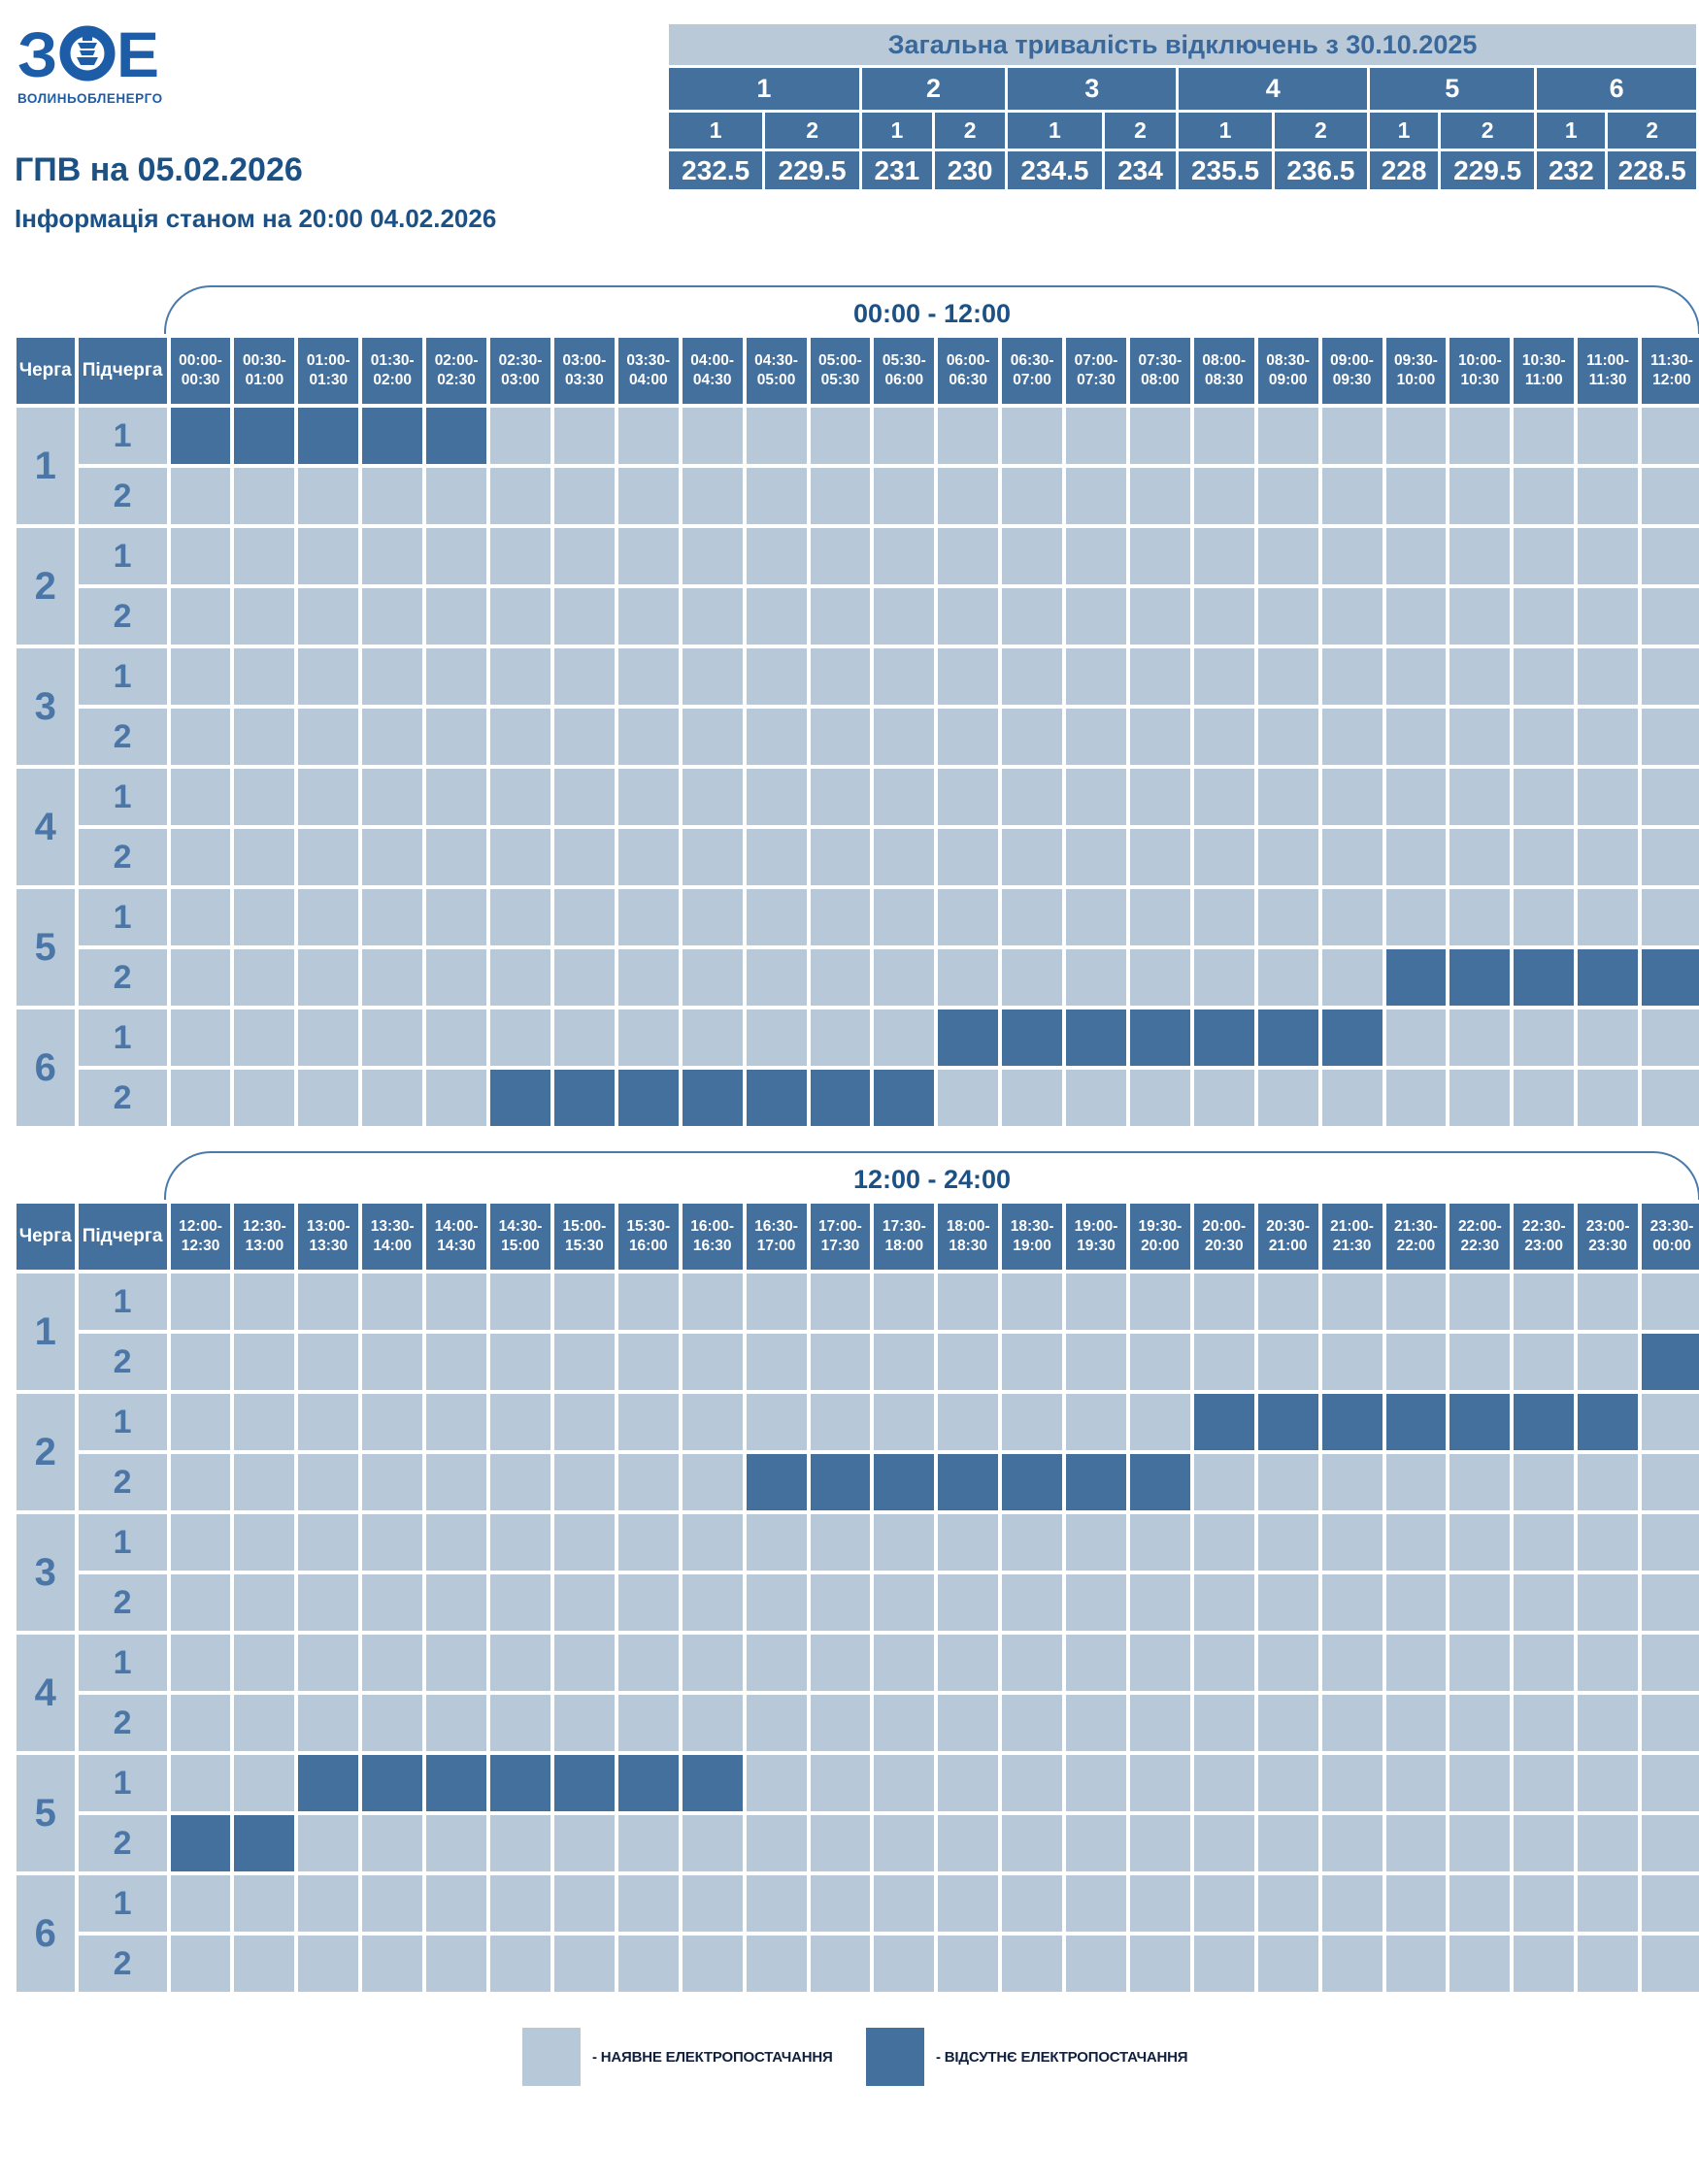 The width and height of the screenshot is (1699, 2184). Describe the element at coordinates (1096, 1237) in the screenshot. I see `time-slot-header: 19:00- 19:30` at that location.